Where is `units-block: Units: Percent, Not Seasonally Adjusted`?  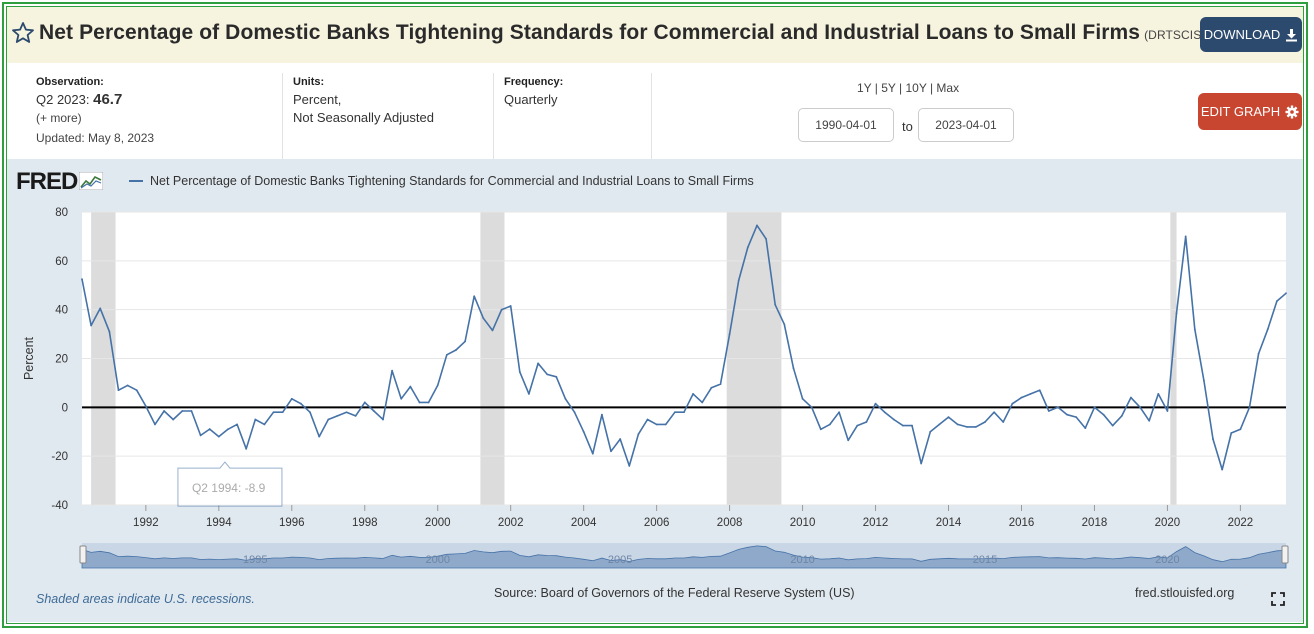
units-block: Units: Percent, Not Seasonally Adjusted is located at coordinates (363, 100).